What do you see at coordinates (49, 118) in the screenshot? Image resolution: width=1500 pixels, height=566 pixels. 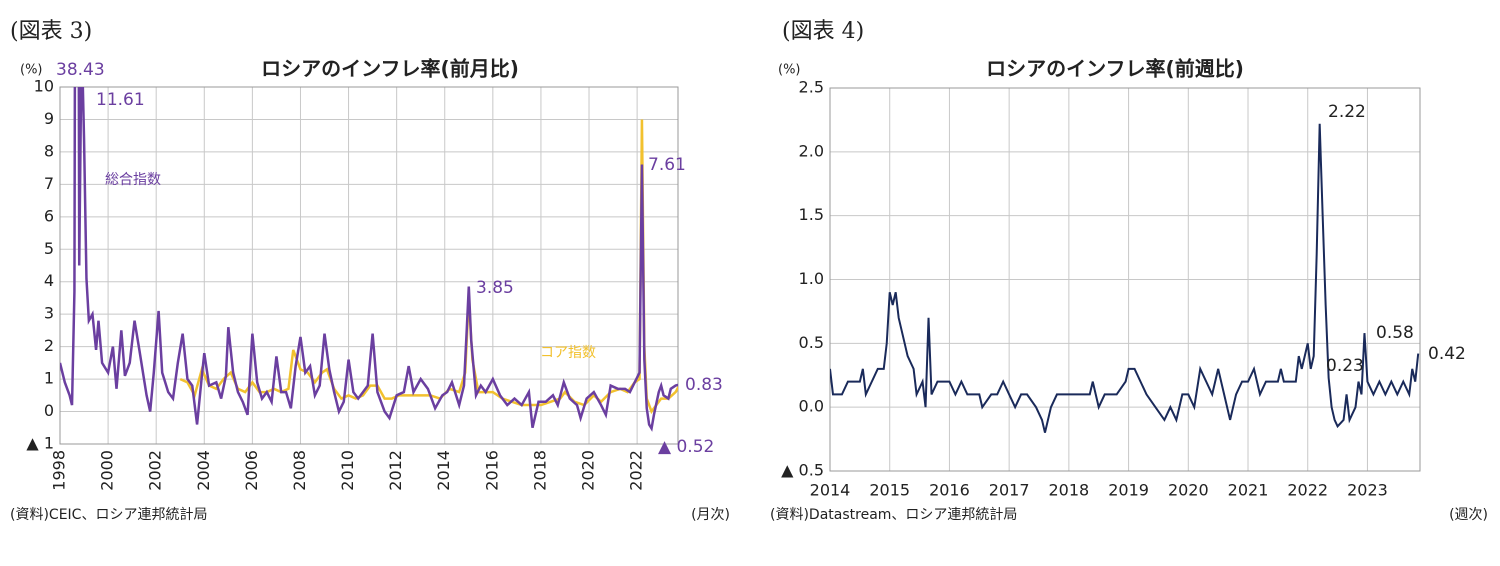 I see `y-tick-label: 9` at bounding box center [49, 118].